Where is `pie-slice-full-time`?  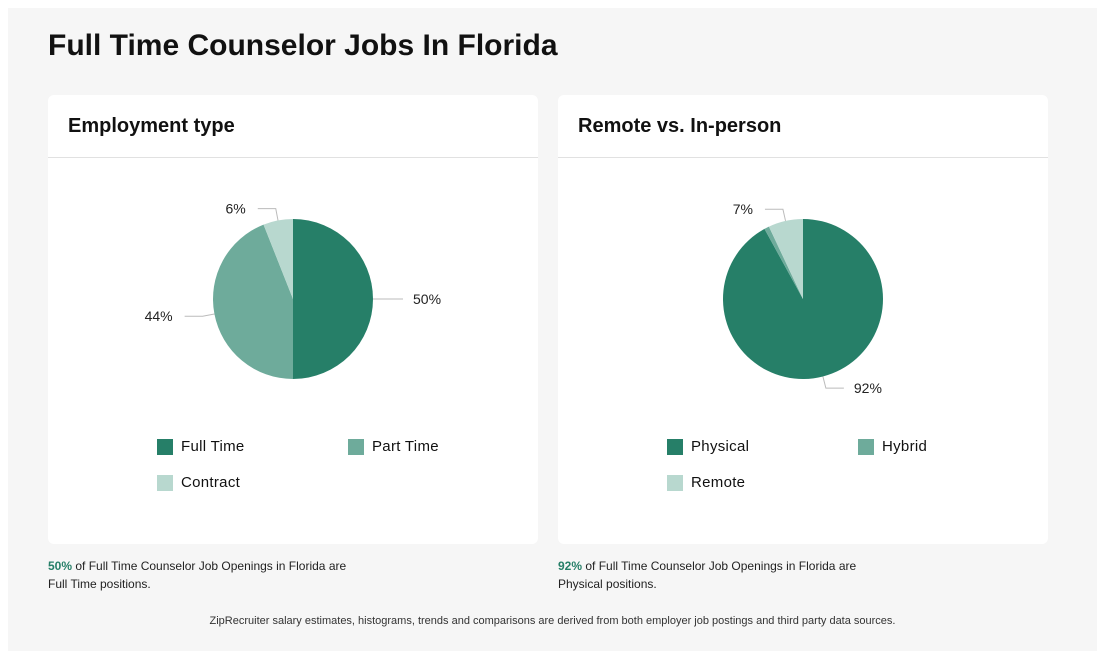
pie-slice-full-time is located at coordinates (333, 299).